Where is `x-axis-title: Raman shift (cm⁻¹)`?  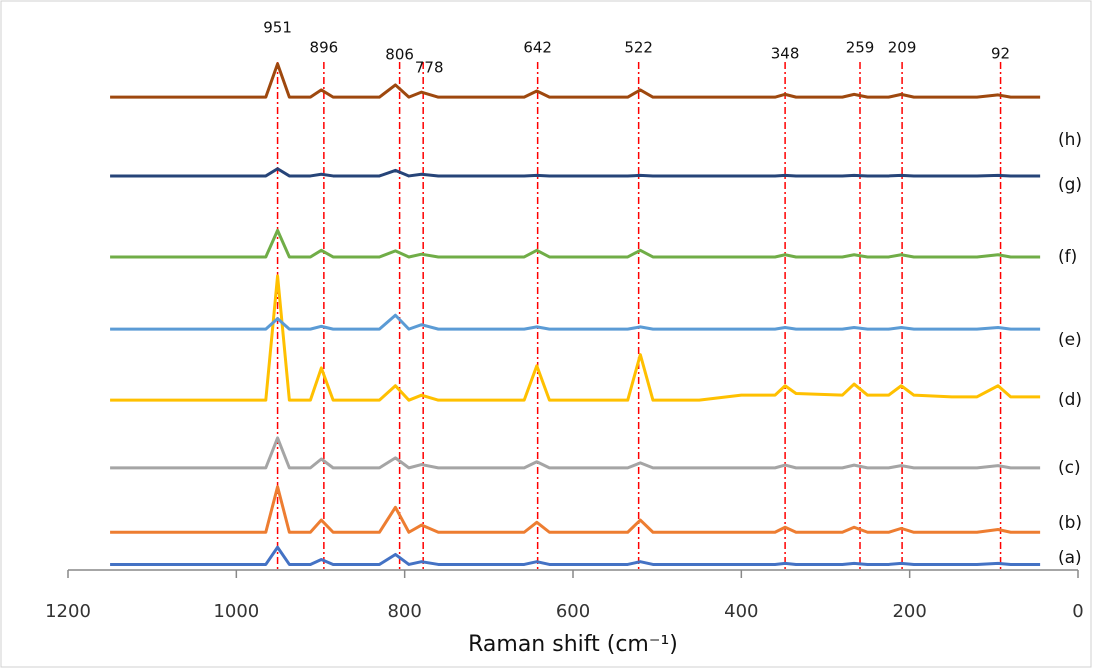
x-axis-title: Raman shift (cm⁻¹) is located at coordinates (573, 644).